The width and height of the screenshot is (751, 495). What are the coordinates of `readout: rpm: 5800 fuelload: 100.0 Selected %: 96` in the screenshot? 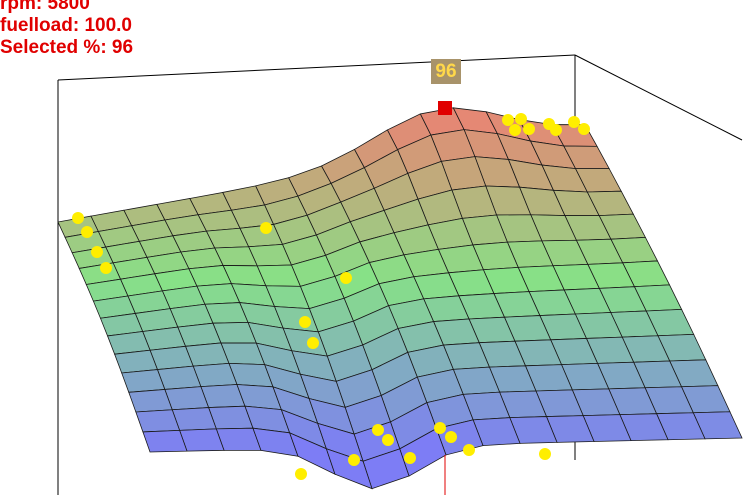 It's located at (66, 29).